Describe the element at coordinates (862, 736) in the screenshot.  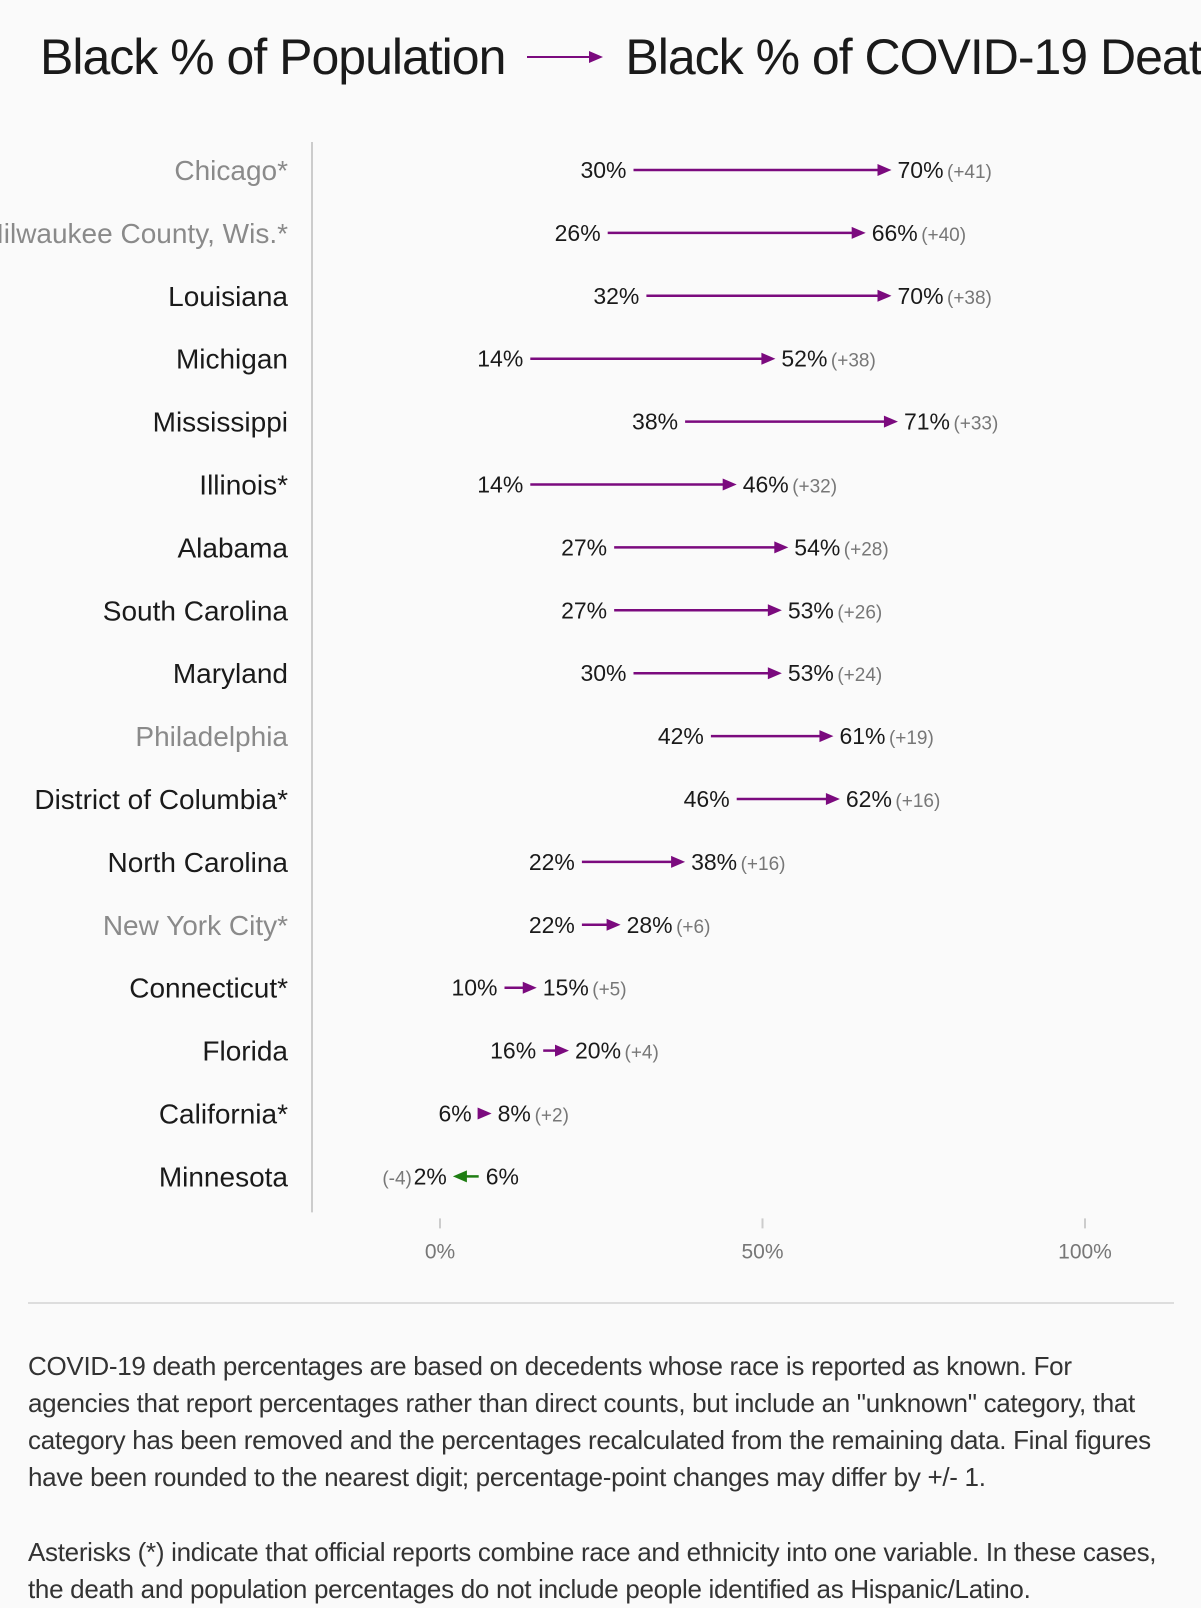
I see `deaths-value: 61%` at that location.